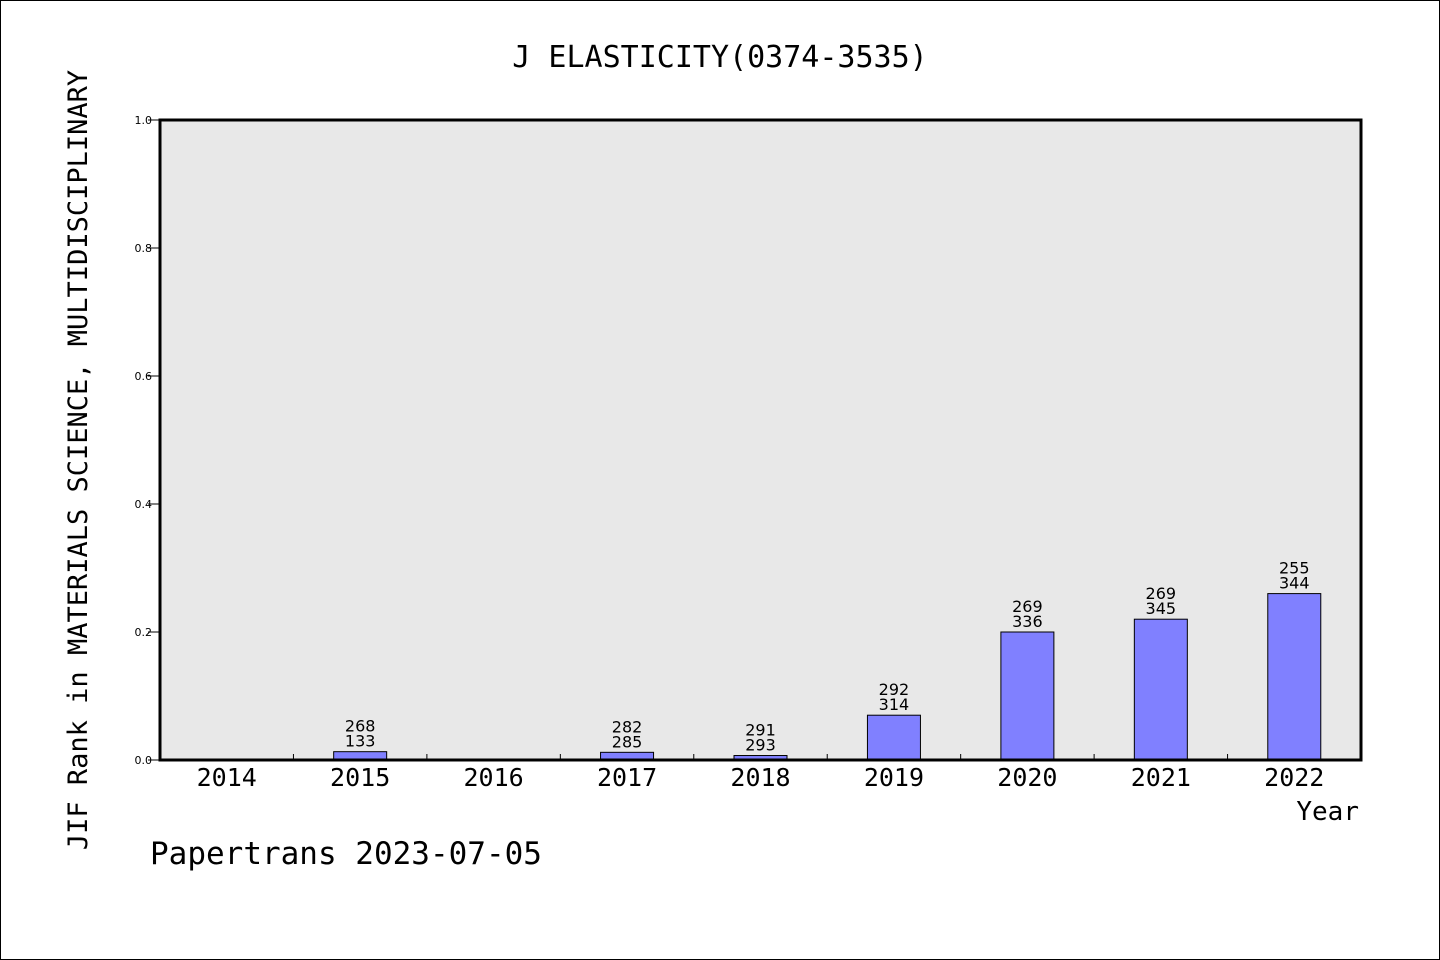 The image size is (1440, 960). Describe the element at coordinates (147, 440) in the screenshot. I see `y-axis: 0.0 0.2 0.4 0.6 0.8 1.0` at that location.